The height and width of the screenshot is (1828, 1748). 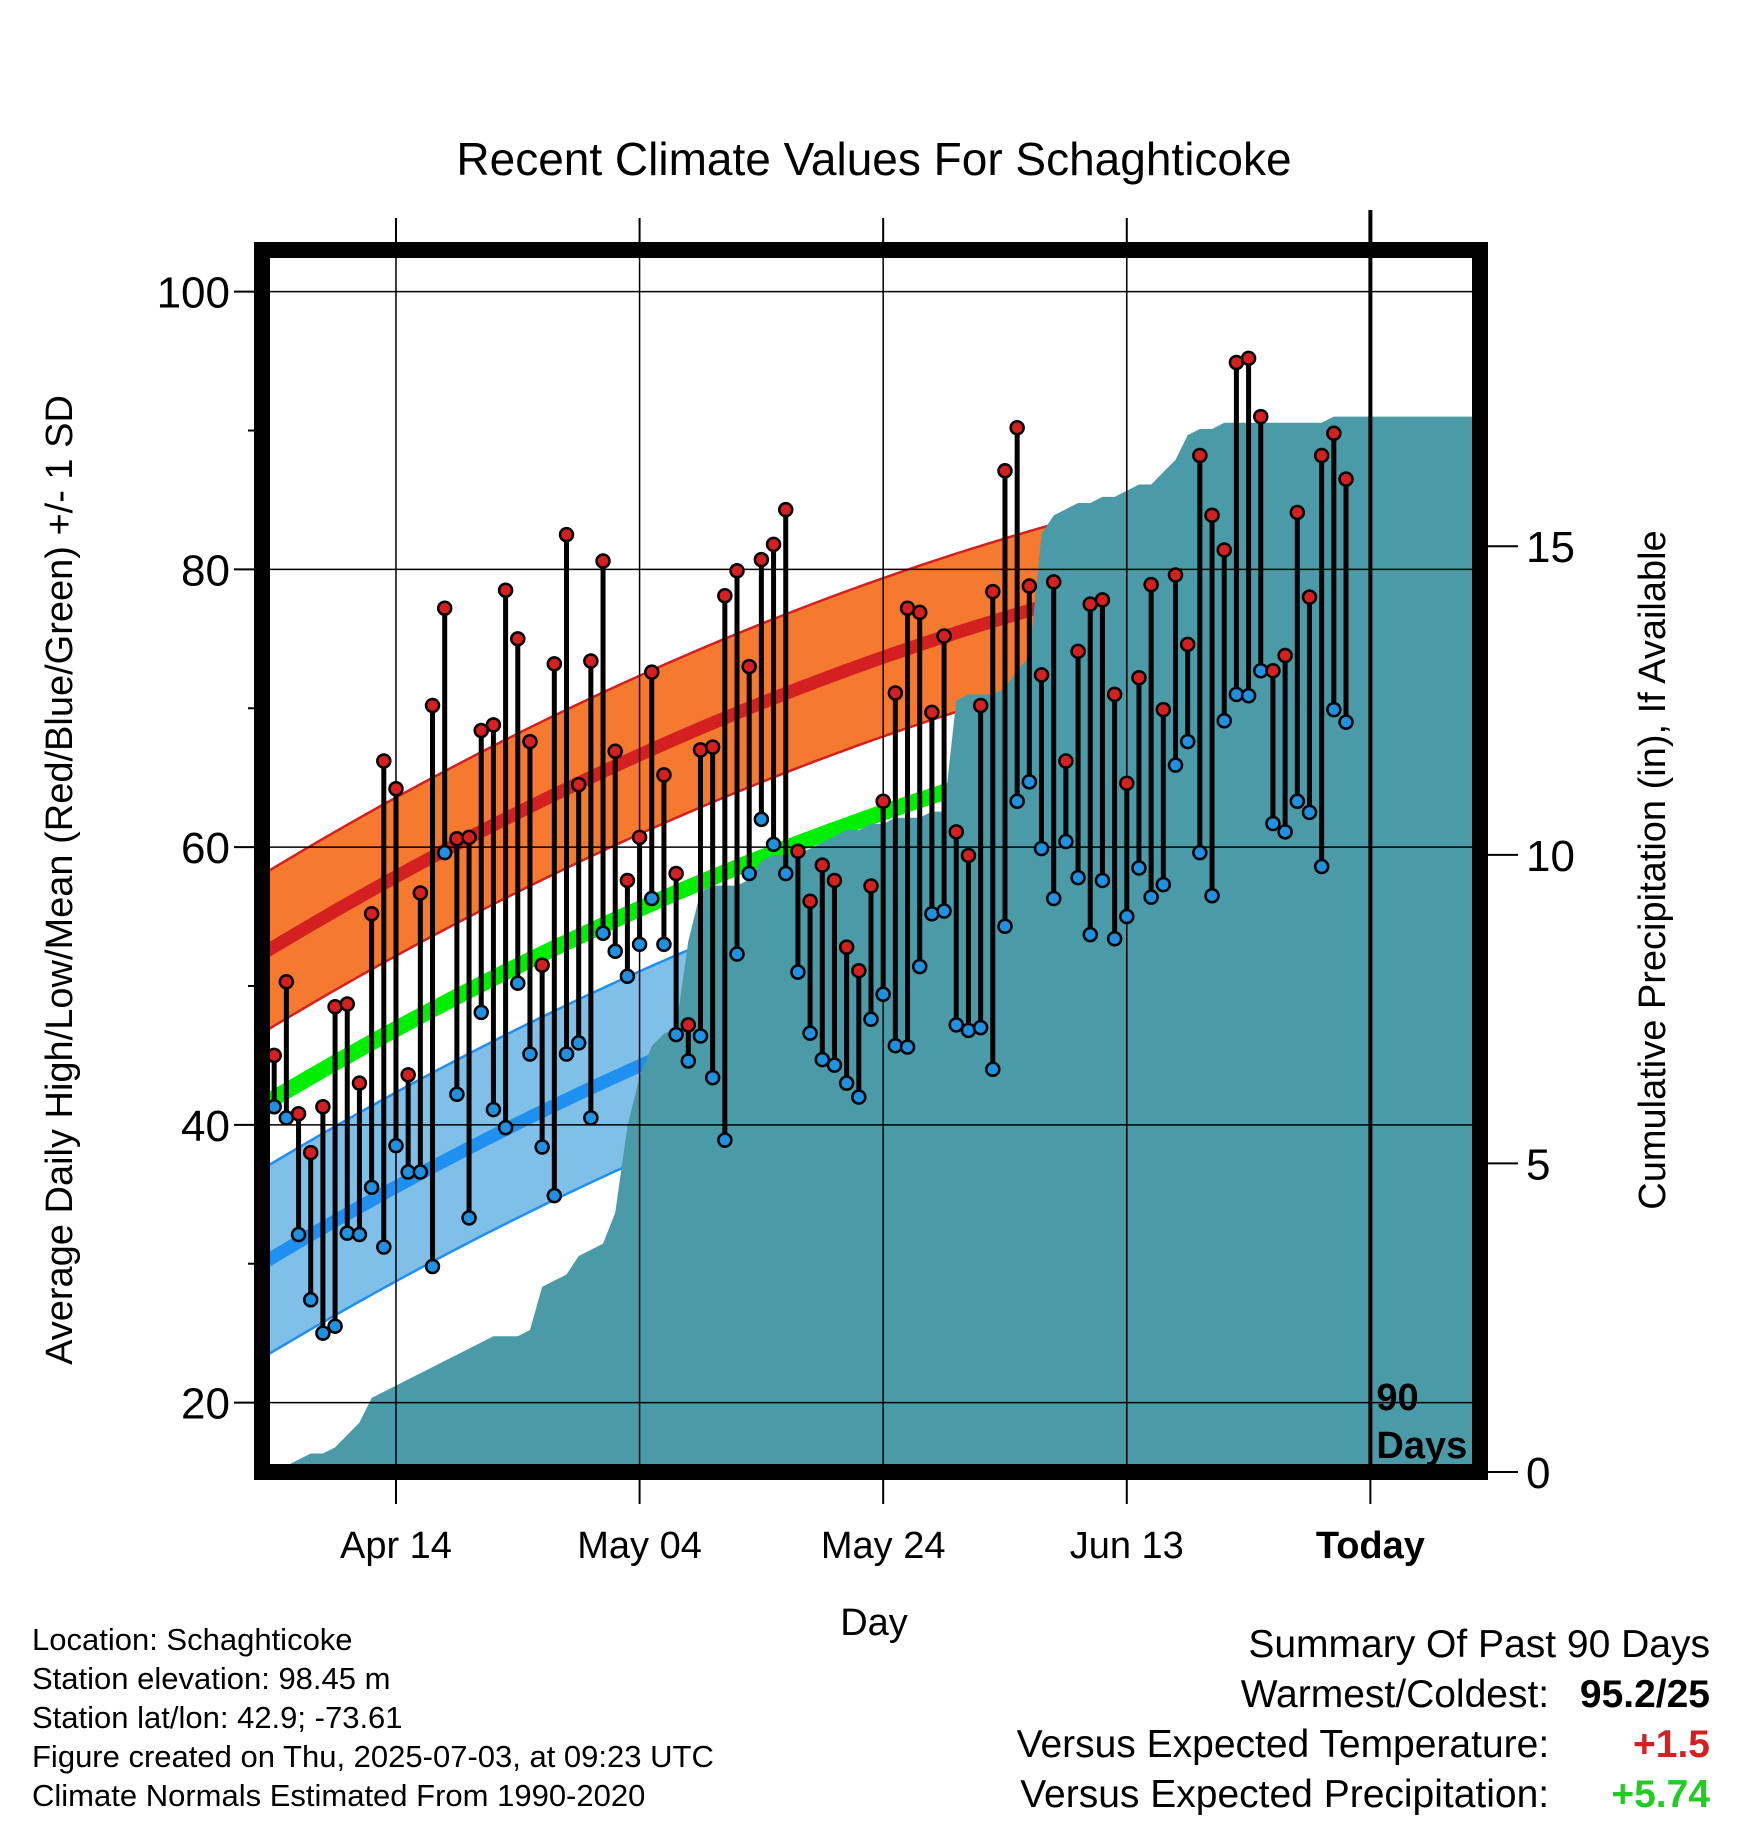 What do you see at coordinates (1538, 1473) in the screenshot?
I see `y2-tick-label: 0` at bounding box center [1538, 1473].